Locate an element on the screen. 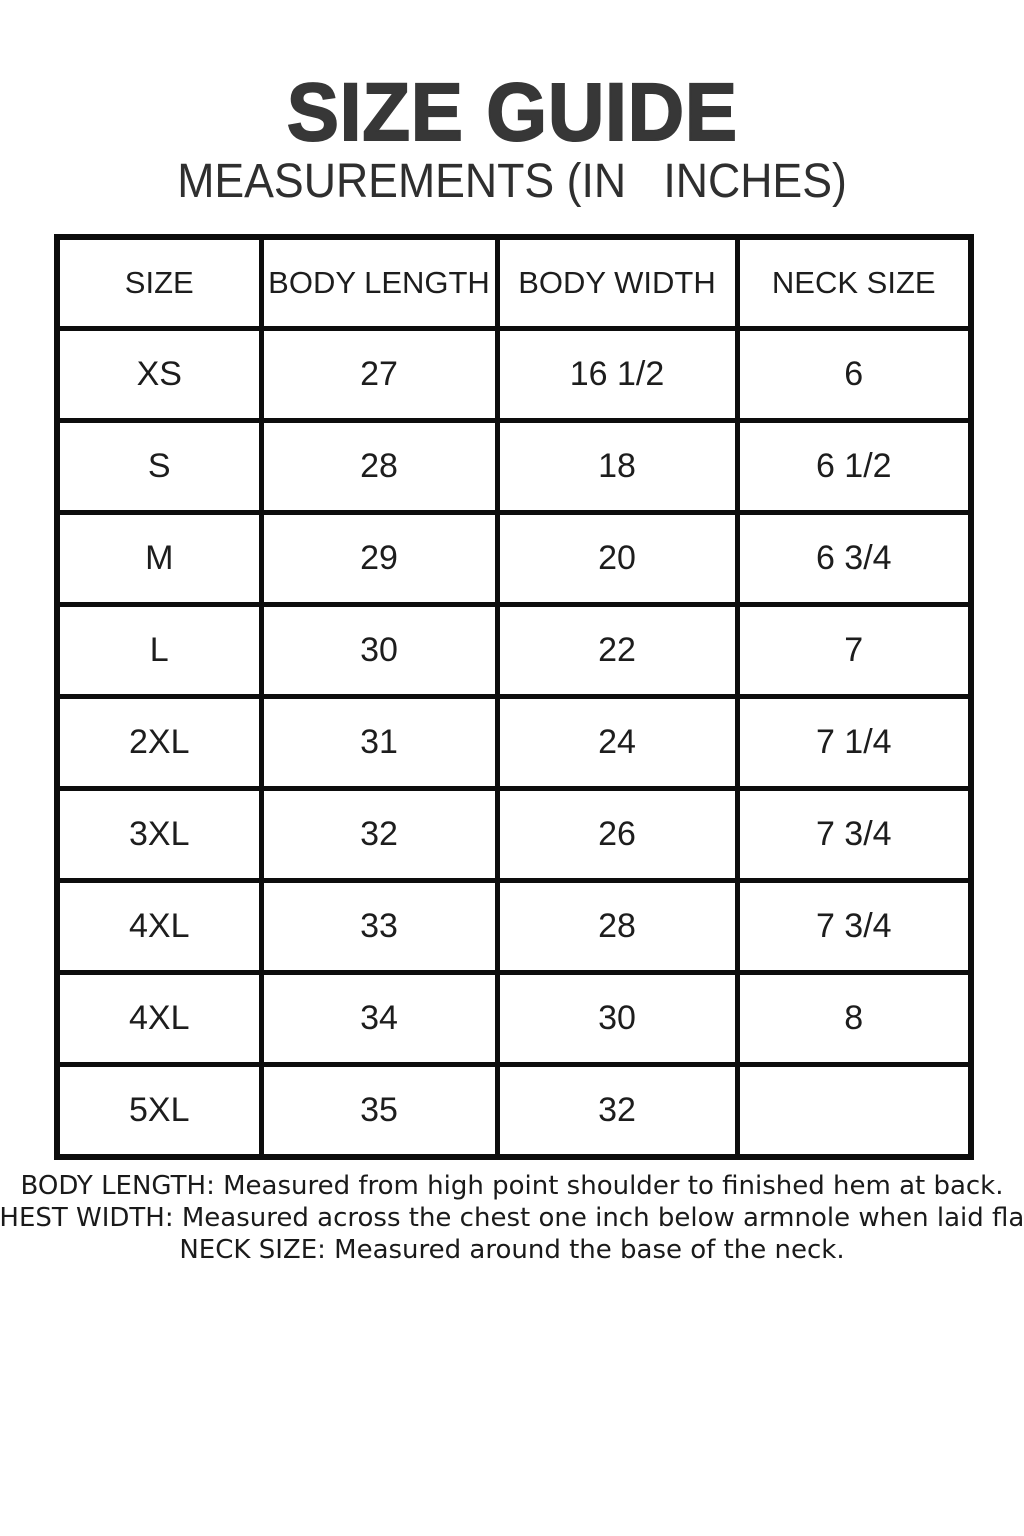  body-width-cell: 28 is located at coordinates (617, 926).